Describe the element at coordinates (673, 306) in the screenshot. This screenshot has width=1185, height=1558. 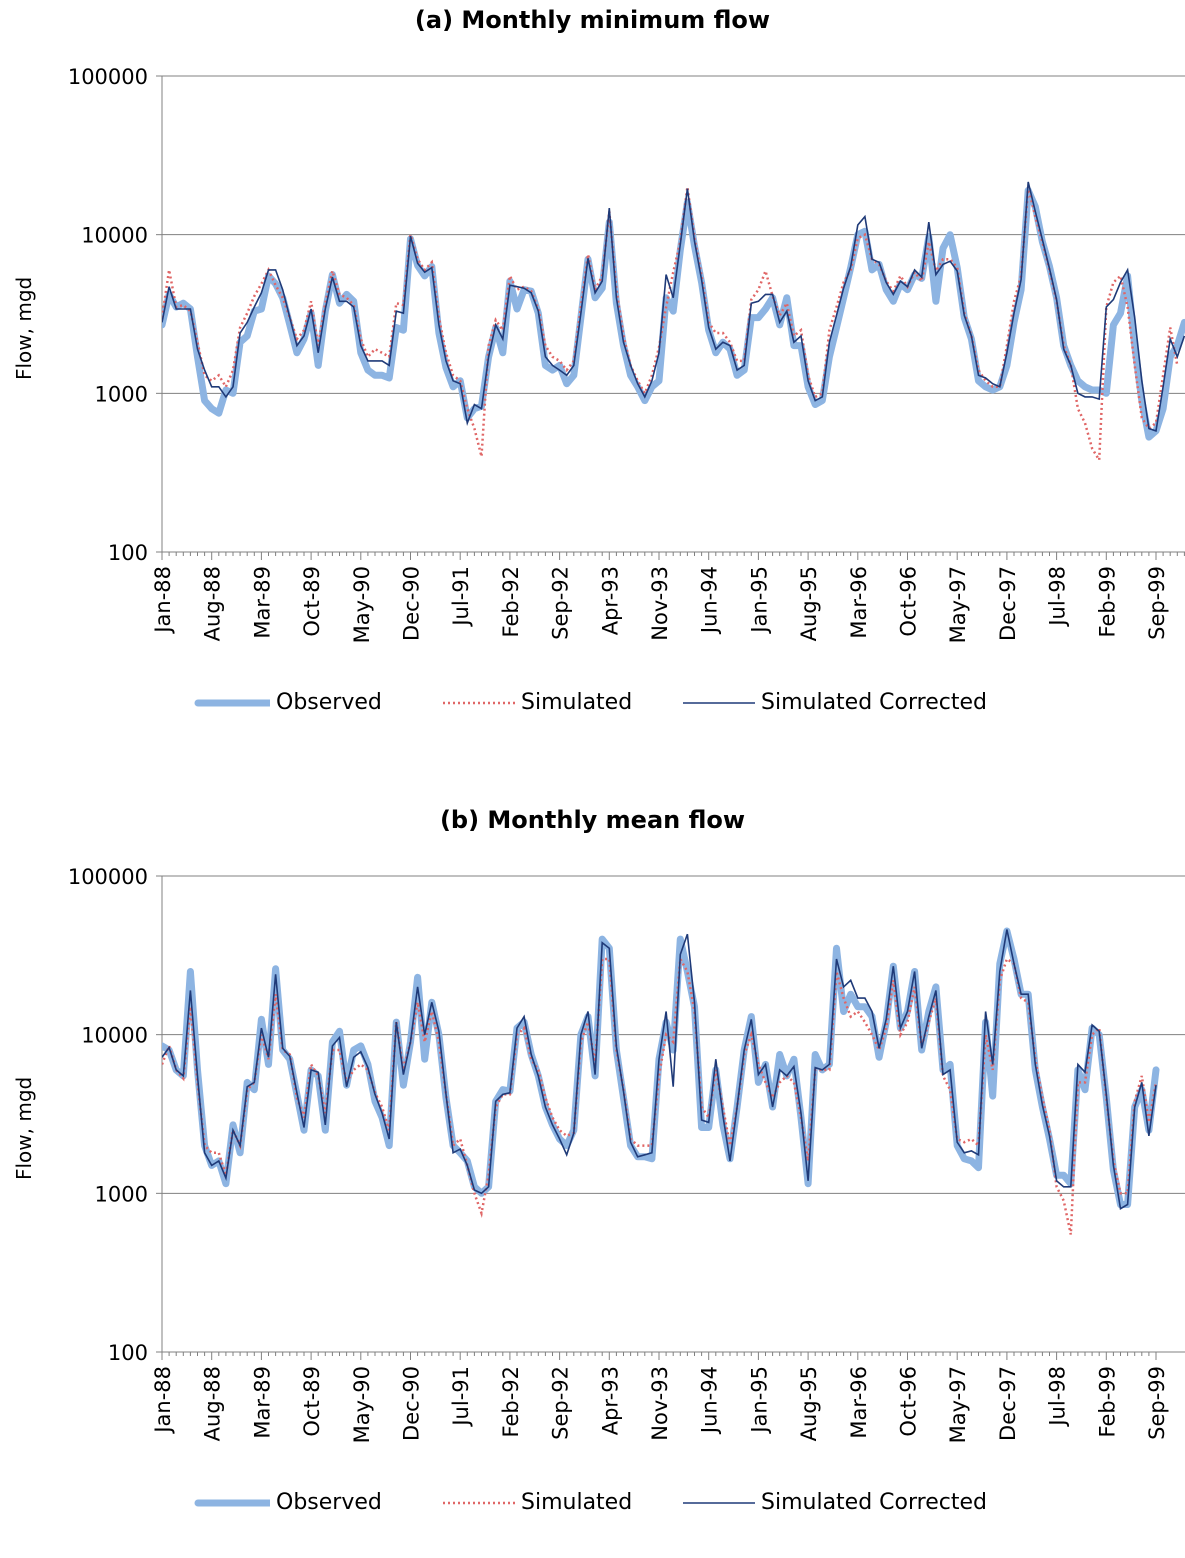
I see `series-line-simulated-corrected` at that location.